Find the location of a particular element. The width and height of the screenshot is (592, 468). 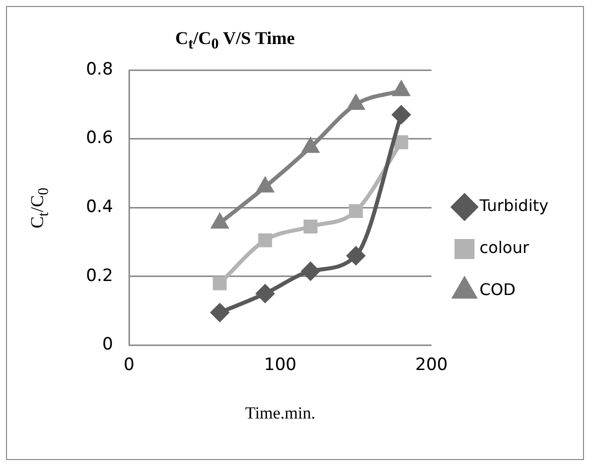

x-axis-title: Time.min. is located at coordinates (280, 412).